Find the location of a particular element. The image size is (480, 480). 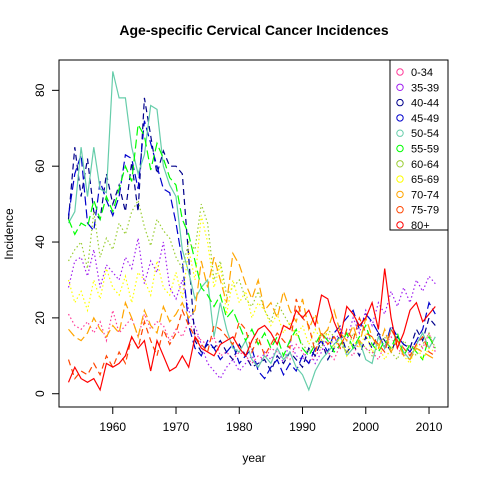

chart-title: Age-specific Cervical Cancer Incidences is located at coordinates (253, 30).